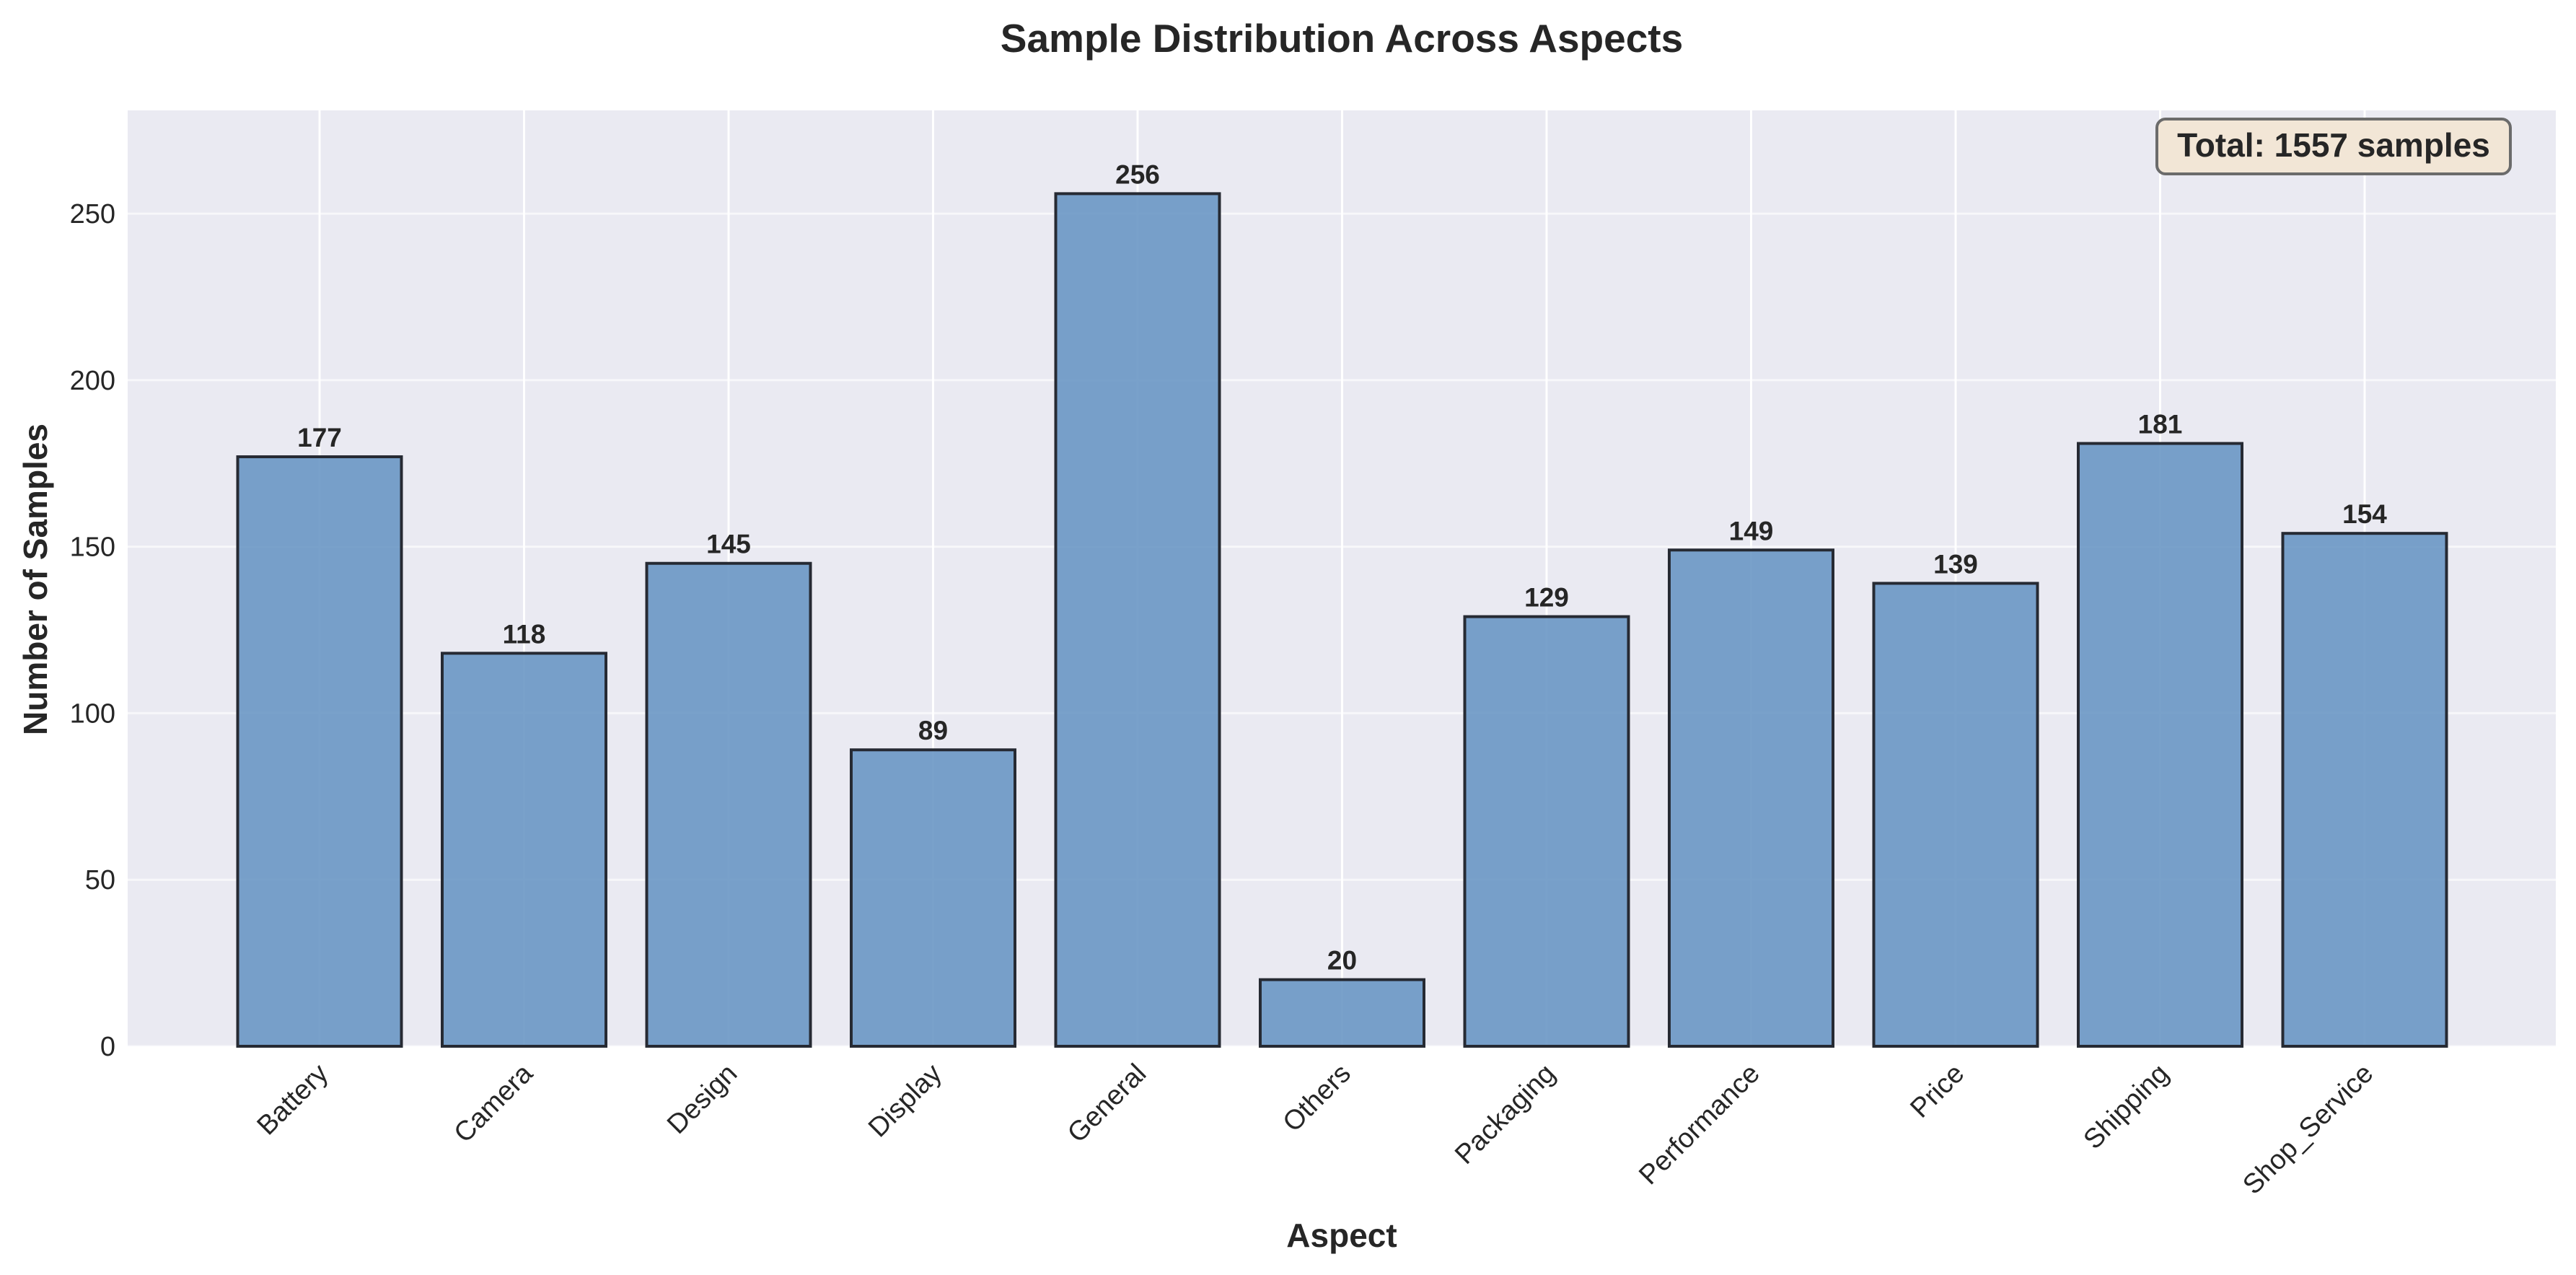 The width and height of the screenshot is (2576, 1275). Describe the element at coordinates (933, 898) in the screenshot. I see `bar-display` at that location.